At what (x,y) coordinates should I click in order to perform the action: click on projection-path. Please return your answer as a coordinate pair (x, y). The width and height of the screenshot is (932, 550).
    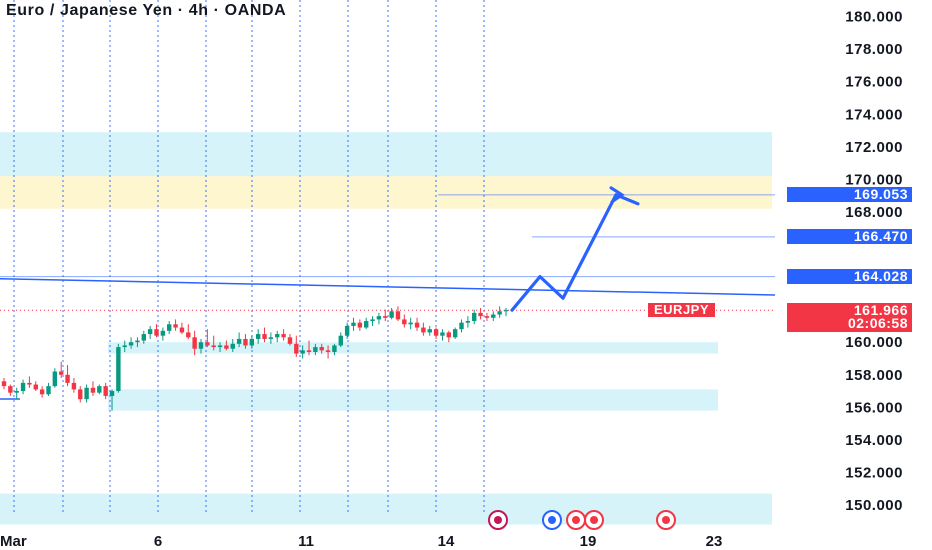
    Looking at the image, I should click on (575, 252).